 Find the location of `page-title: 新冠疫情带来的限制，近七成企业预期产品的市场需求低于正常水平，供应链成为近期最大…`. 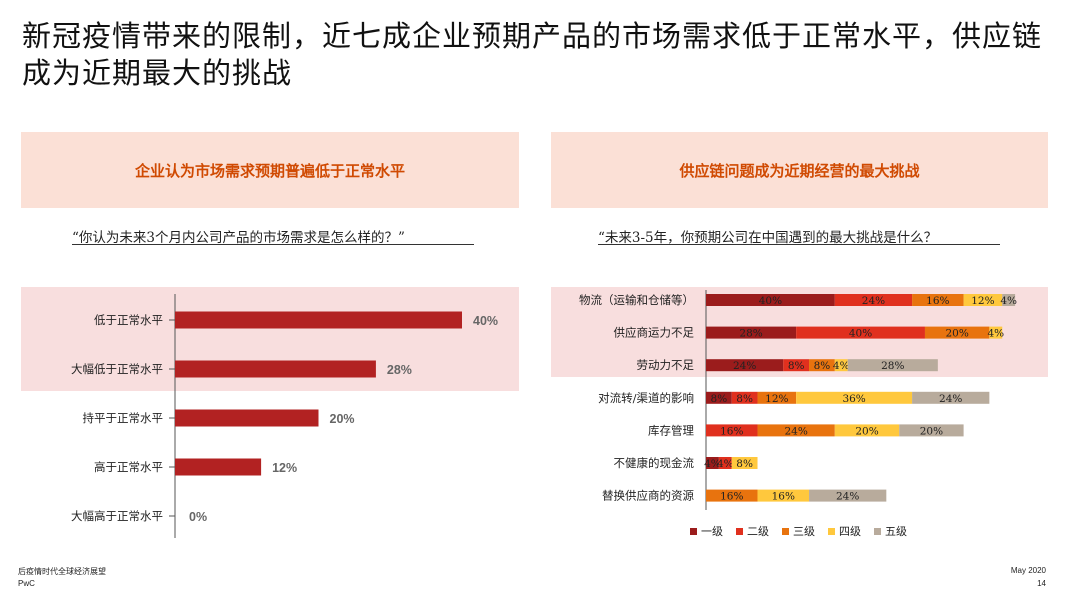

page-title: 新冠疫情带来的限制，近七成企业预期产品的市场需求低于正常水平，供应链成为近期最大… is located at coordinates (532, 54).